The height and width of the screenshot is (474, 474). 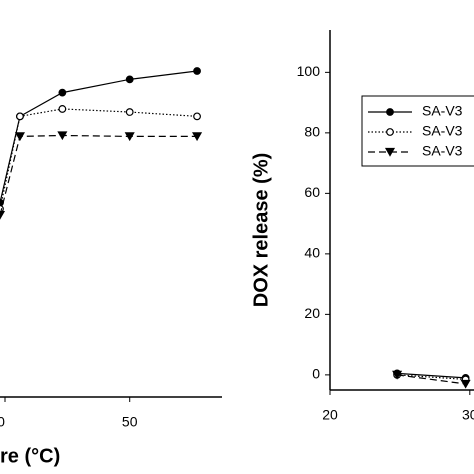 I want to click on legend-box, so click(x=417, y=131).